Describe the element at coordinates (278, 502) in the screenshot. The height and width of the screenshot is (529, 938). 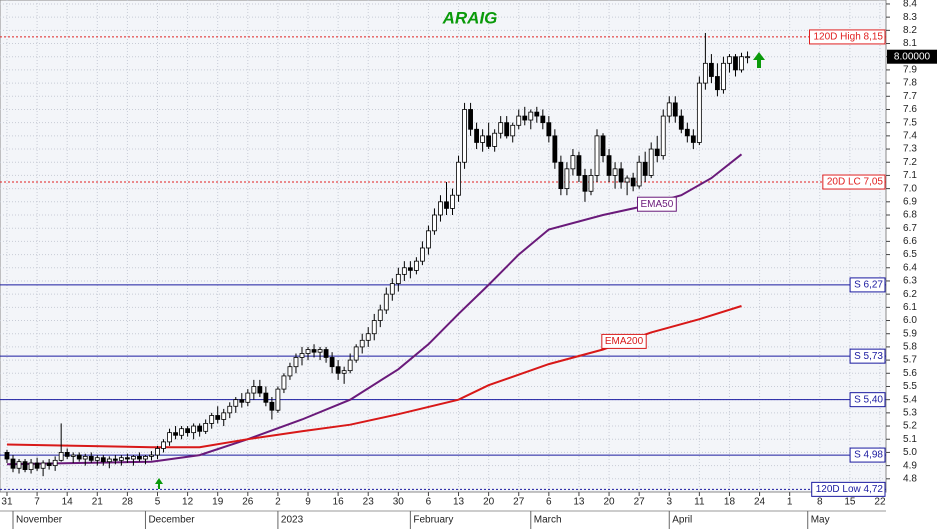
I see `x-tick-label: 2` at that location.